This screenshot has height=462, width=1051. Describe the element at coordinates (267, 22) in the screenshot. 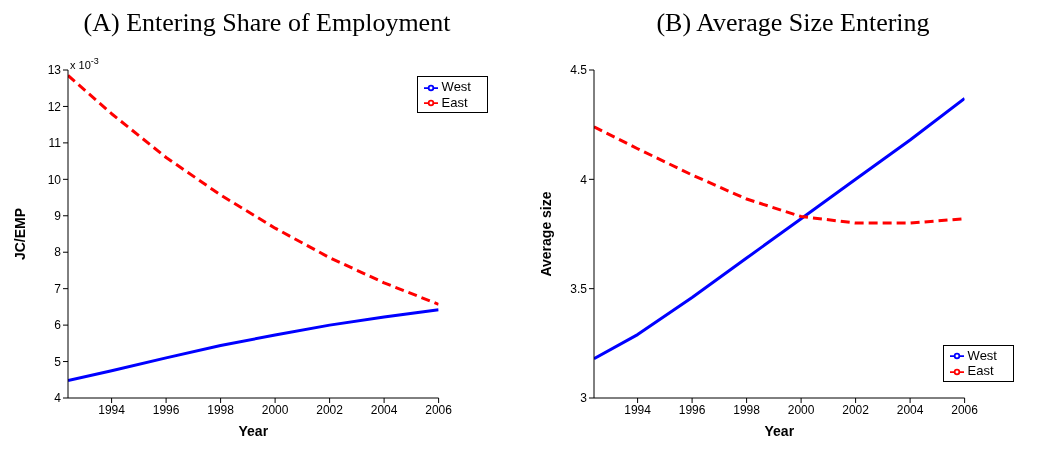

I see `chart-title: (A) Entering Share of Employment` at that location.